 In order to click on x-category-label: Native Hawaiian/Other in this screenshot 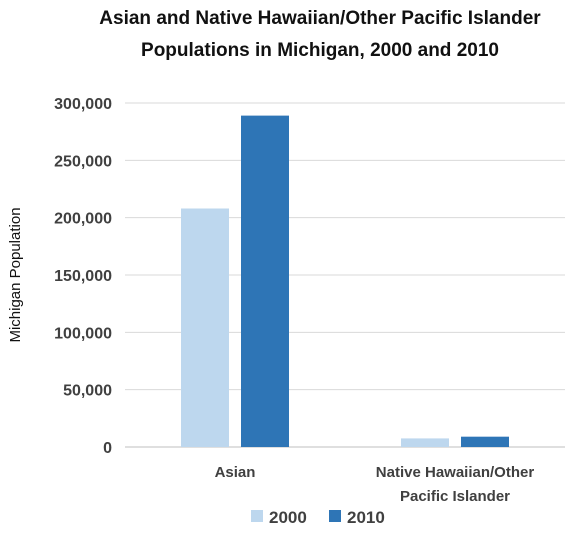, I will do `click(455, 472)`.